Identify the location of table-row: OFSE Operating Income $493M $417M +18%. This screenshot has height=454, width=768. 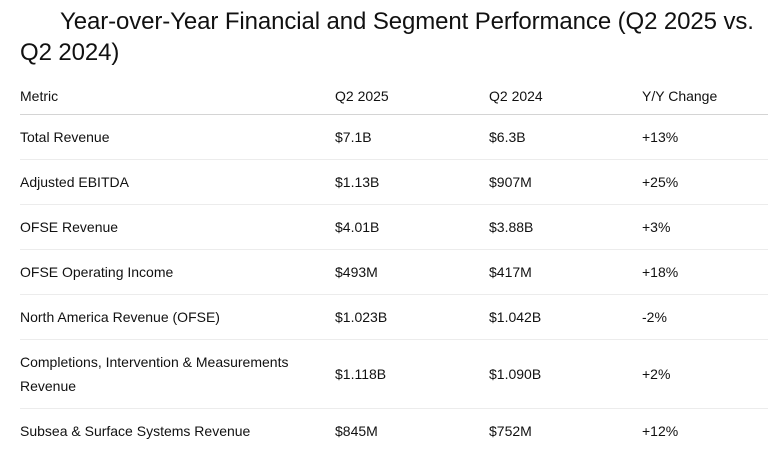
(394, 272).